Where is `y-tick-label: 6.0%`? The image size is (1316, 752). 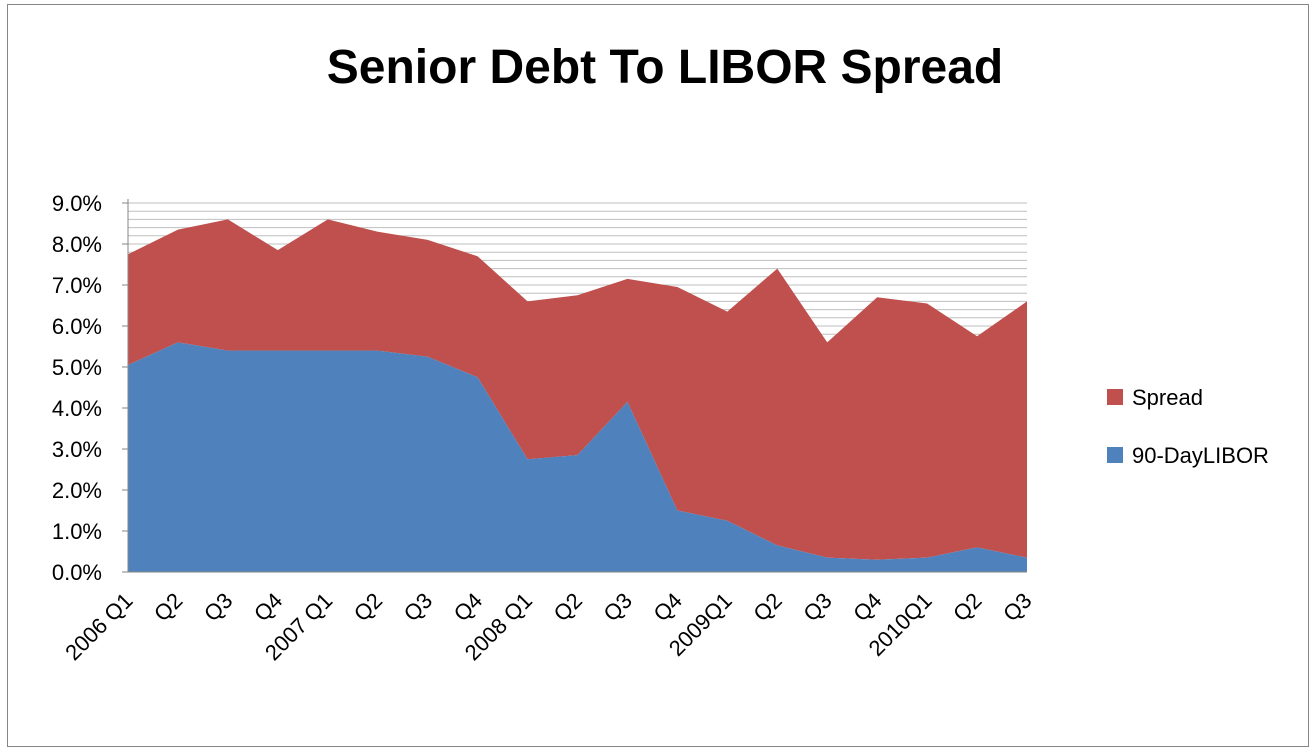
y-tick-label: 6.0% is located at coordinates (77, 326).